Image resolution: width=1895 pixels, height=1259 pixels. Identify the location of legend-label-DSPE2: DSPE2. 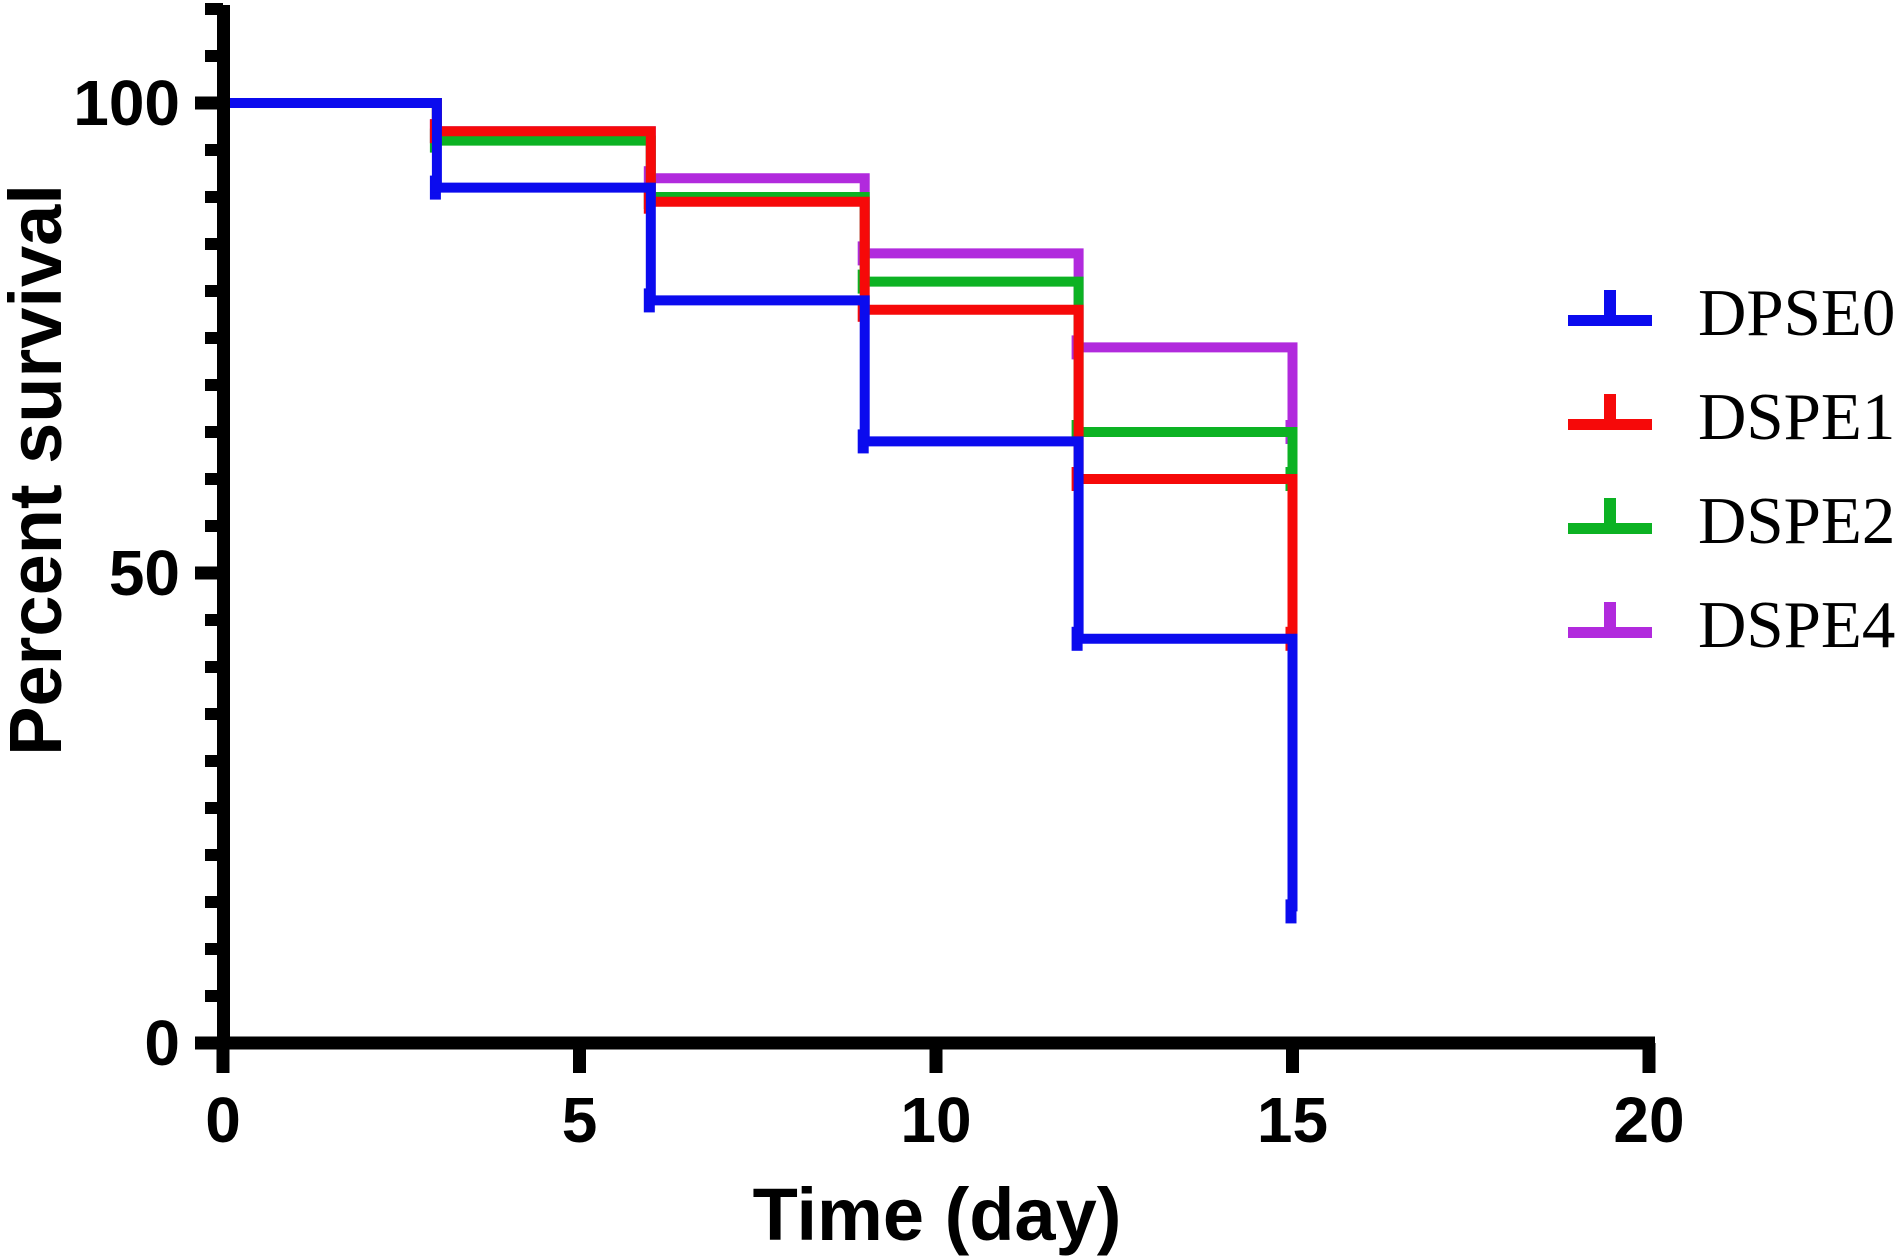
(1796, 521).